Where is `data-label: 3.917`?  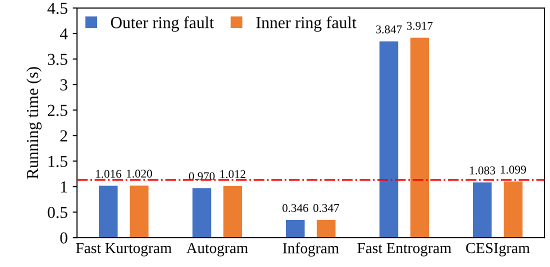
data-label: 3.917 is located at coordinates (419, 26).